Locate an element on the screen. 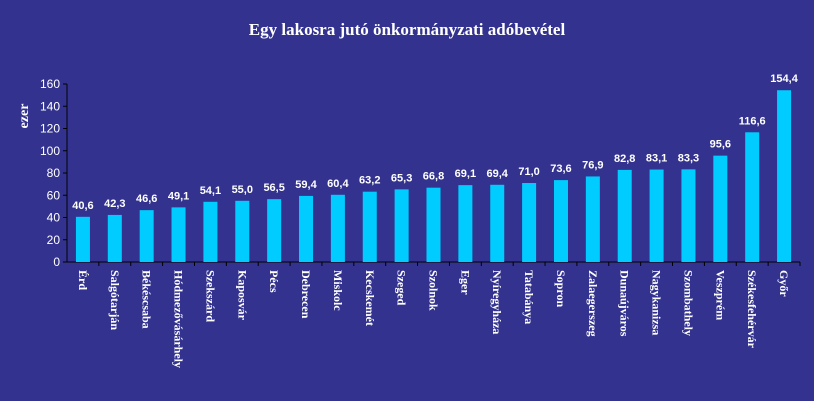 The height and width of the screenshot is (401, 814). x-tick-label: Békéscsaba is located at coordinates (147, 299).